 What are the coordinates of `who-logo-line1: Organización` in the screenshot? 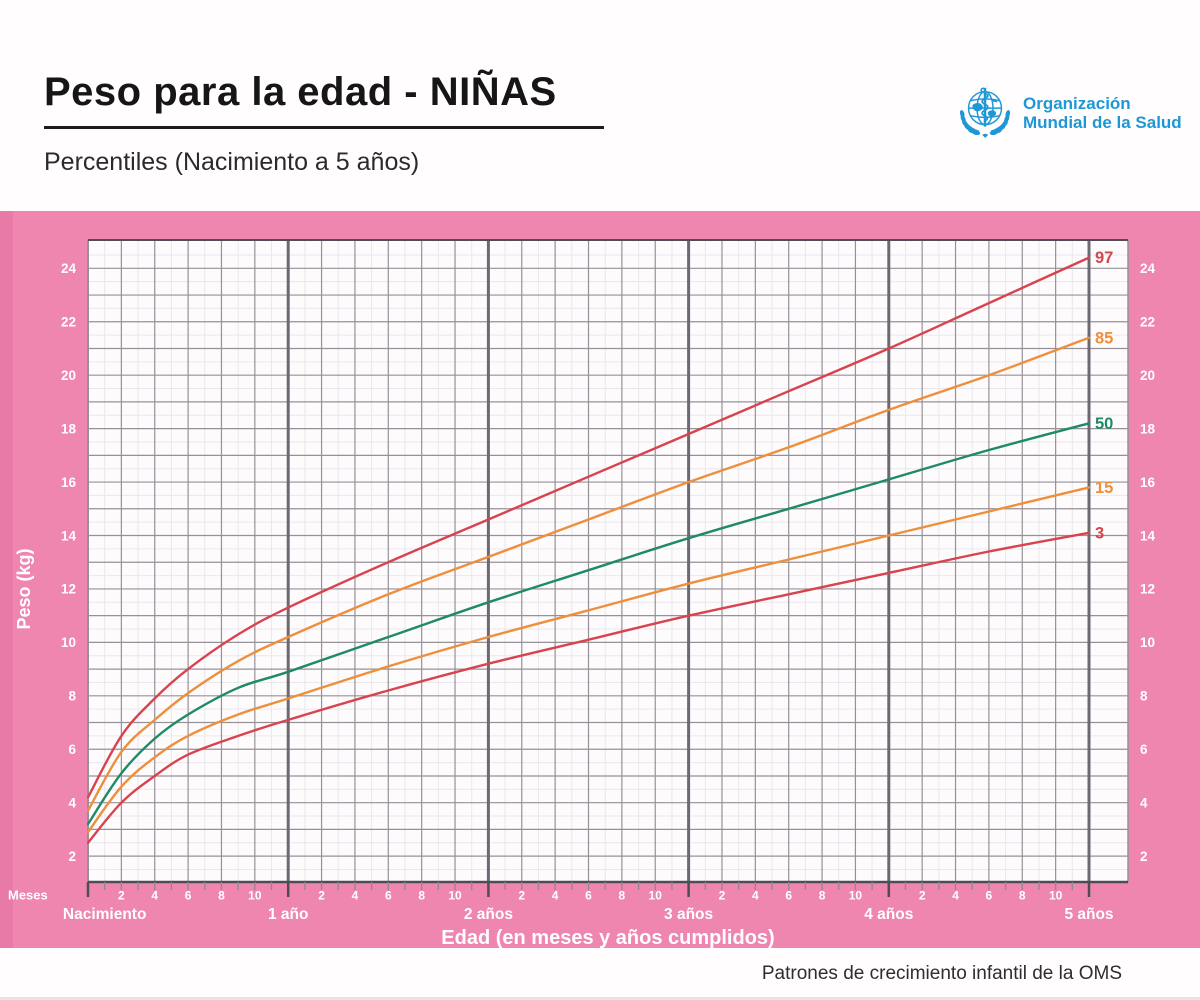 It's located at (1077, 103).